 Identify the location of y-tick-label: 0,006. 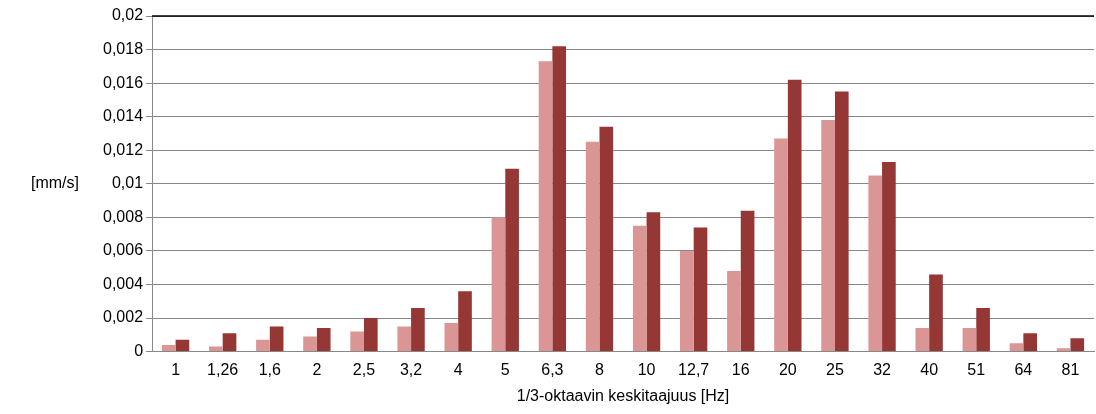
(123, 250).